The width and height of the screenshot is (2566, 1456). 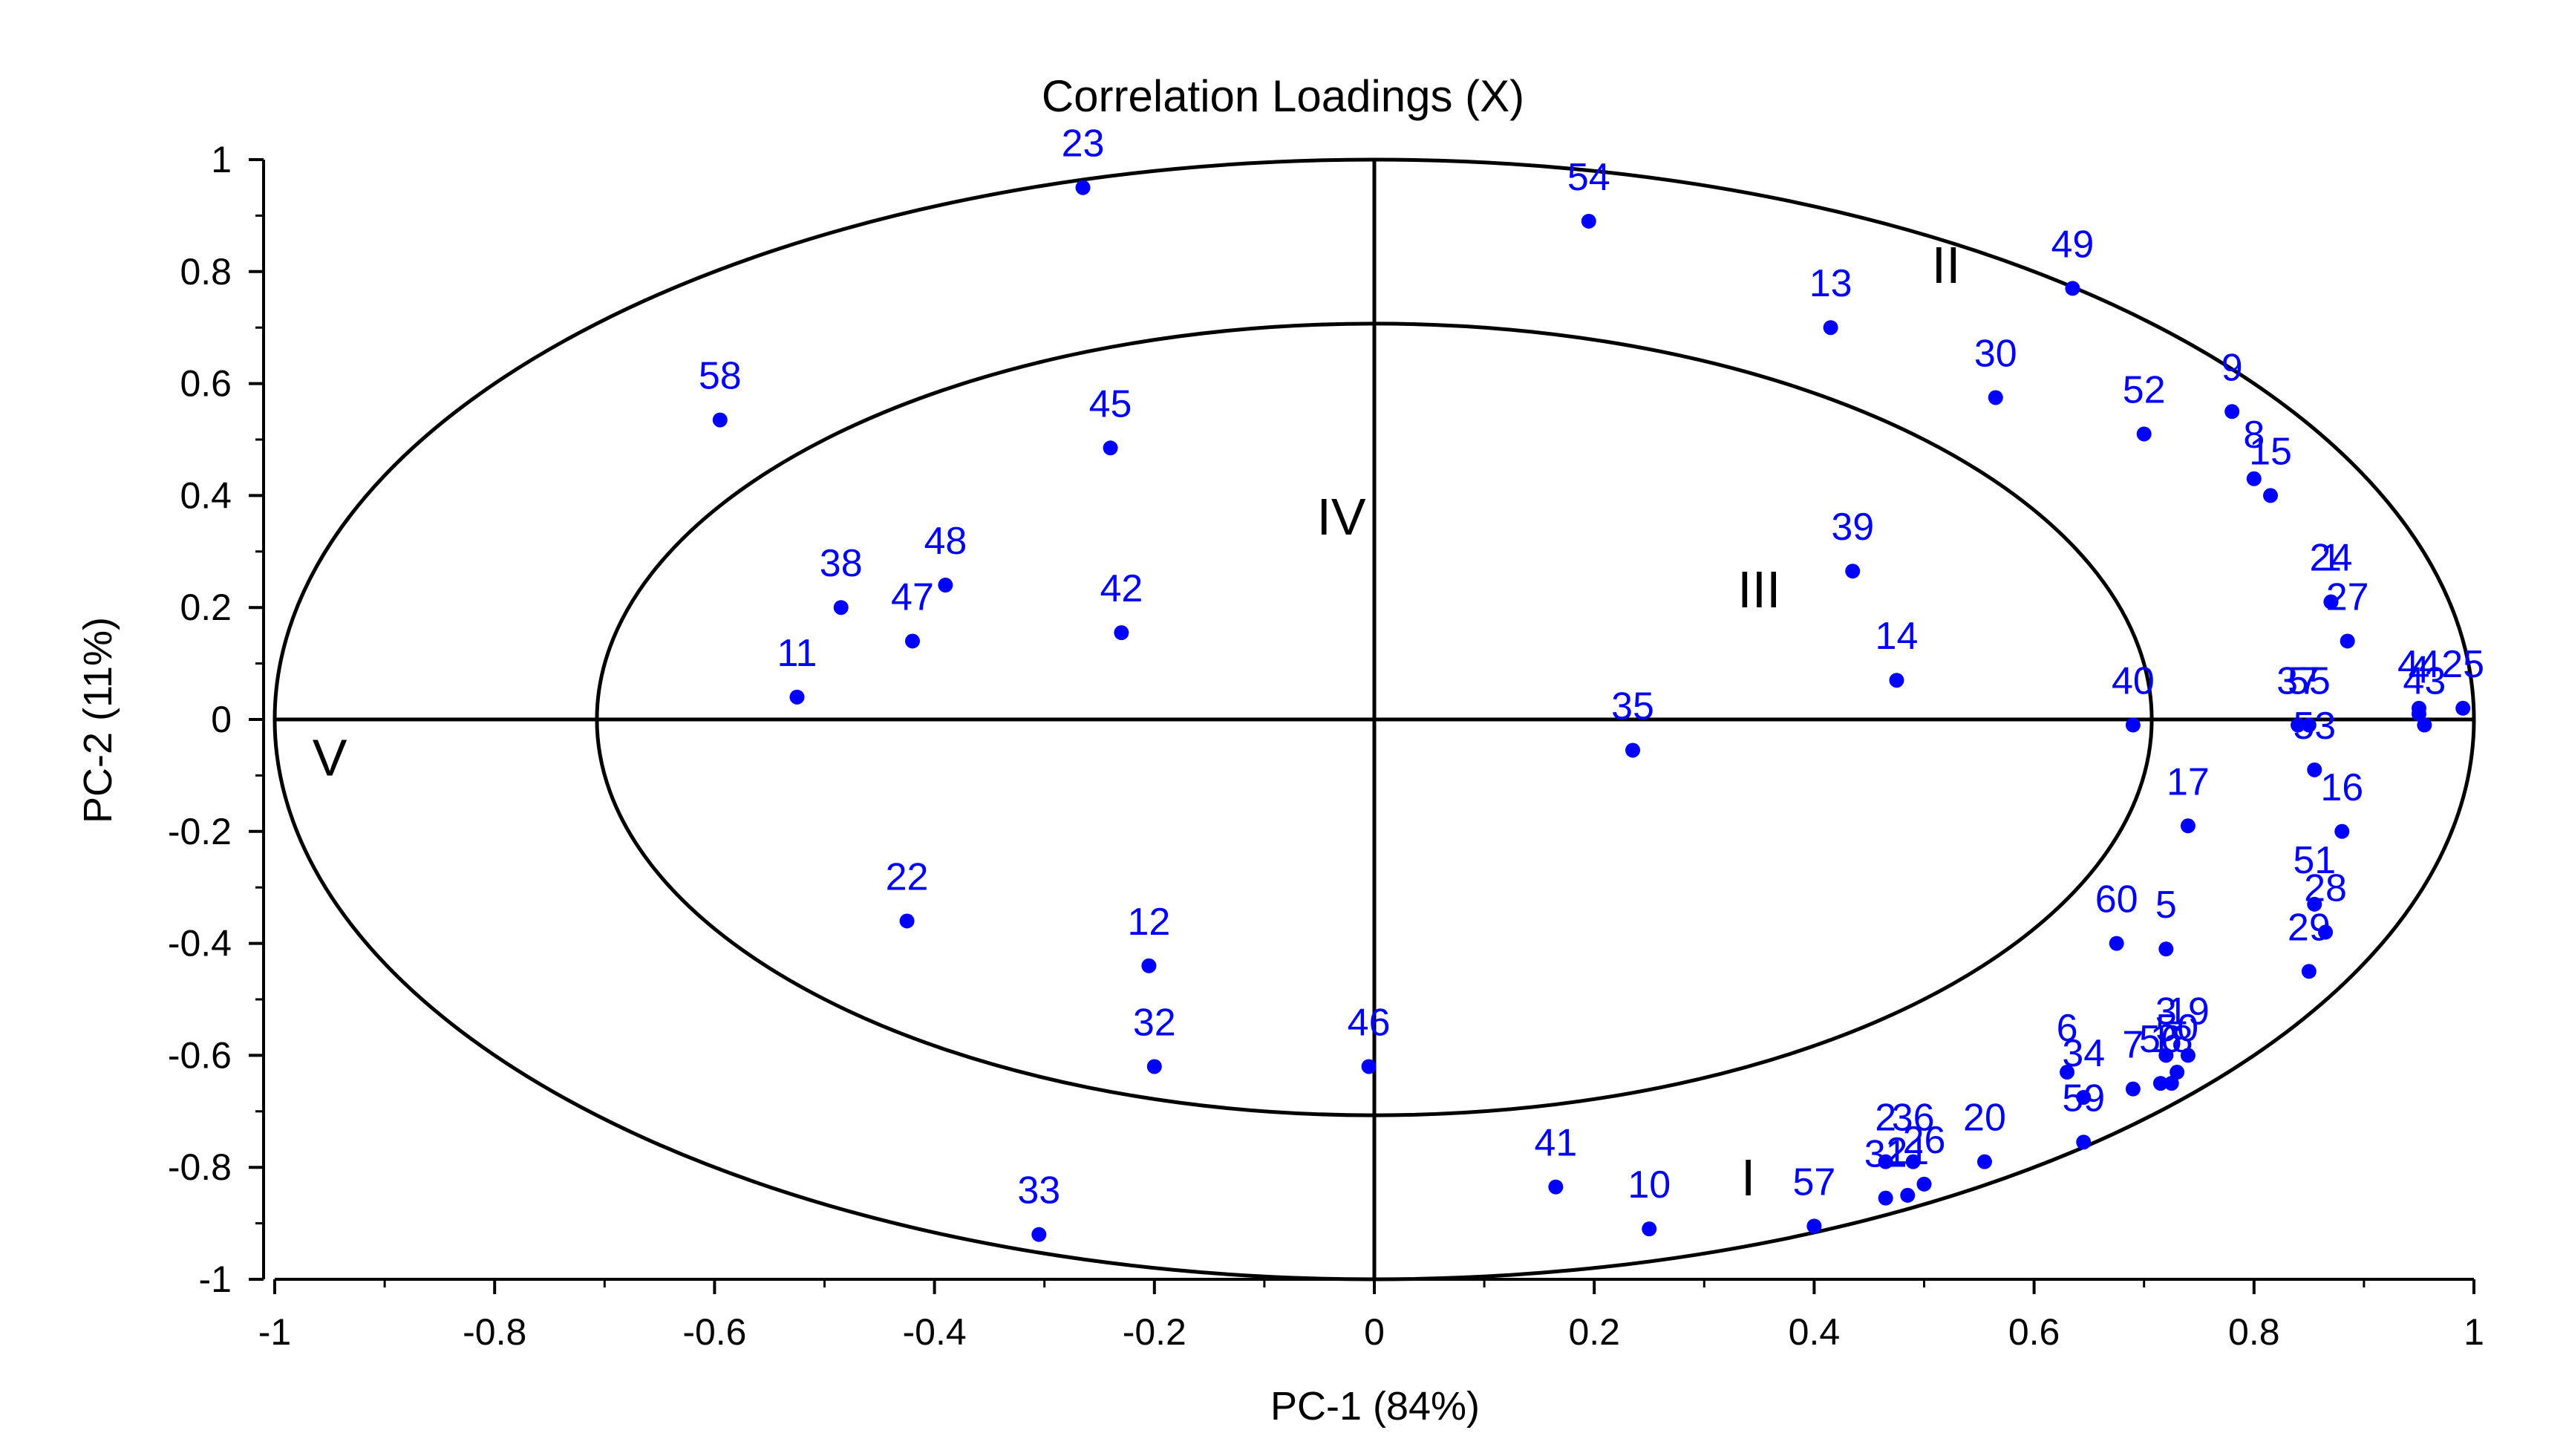 I want to click on region-label: IV, so click(x=1340, y=517).